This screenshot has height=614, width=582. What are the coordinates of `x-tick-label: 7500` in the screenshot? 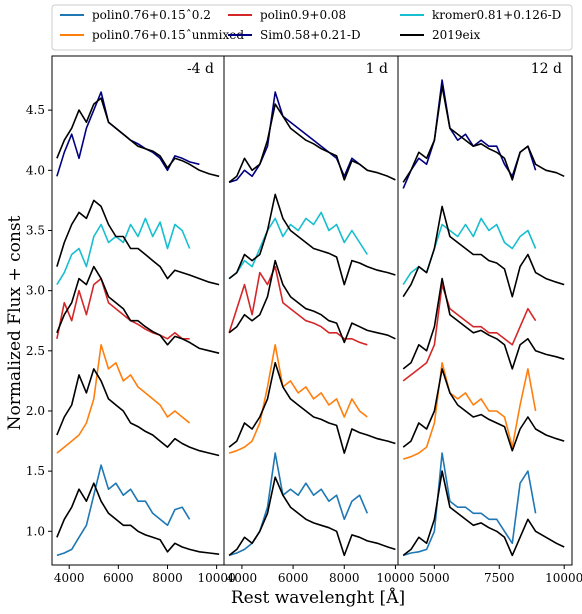 It's located at (499, 578).